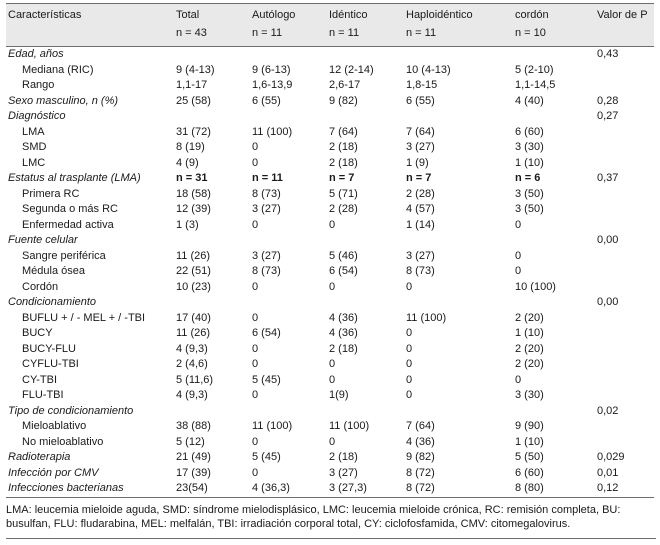  I want to click on table-row: Enfermedad activa 1 (3) 0 0 1 (14) 0, so click(330, 226).